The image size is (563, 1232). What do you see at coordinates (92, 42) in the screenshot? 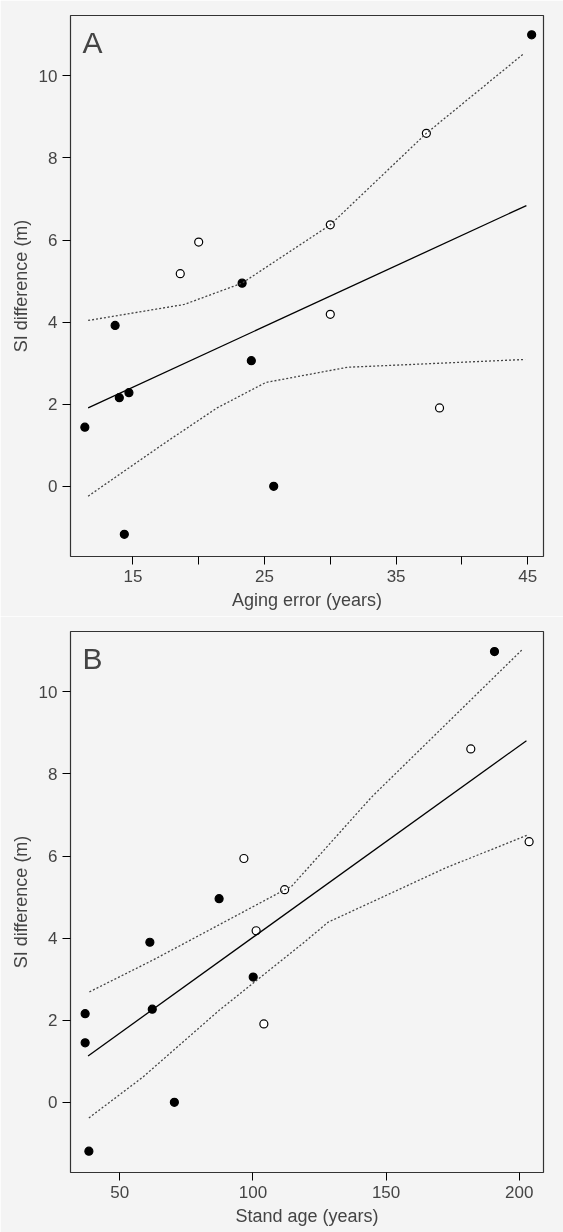
I see `annotation: A` at bounding box center [92, 42].